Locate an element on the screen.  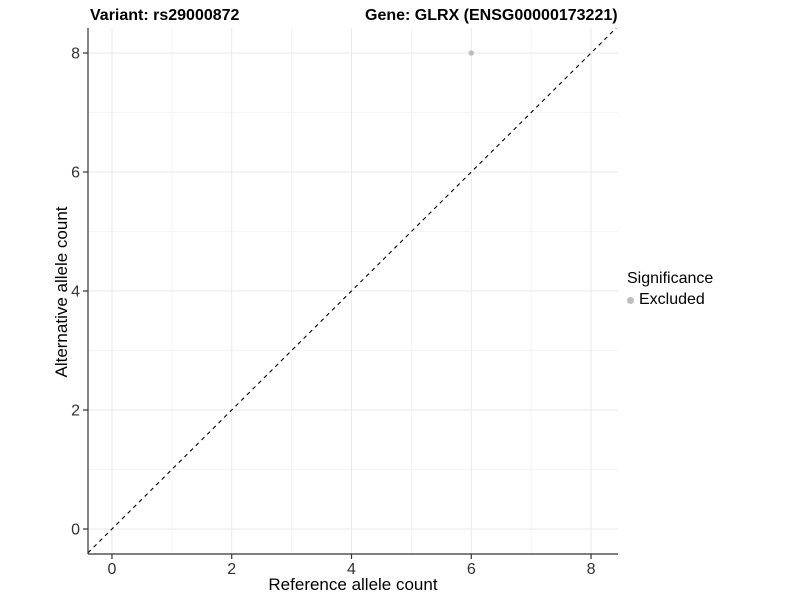
y-tick-label: 2 is located at coordinates (75, 411).